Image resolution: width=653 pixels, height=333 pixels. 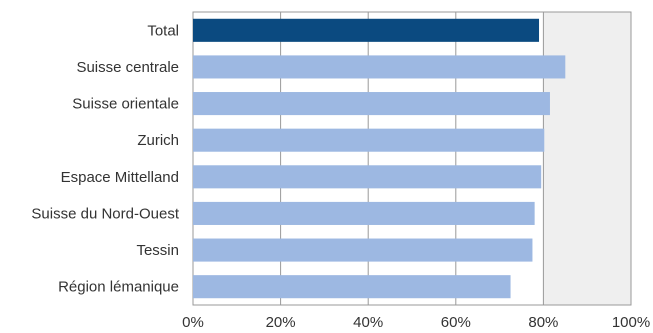 I want to click on category-label-4: Espace Mittelland, so click(x=120, y=177).